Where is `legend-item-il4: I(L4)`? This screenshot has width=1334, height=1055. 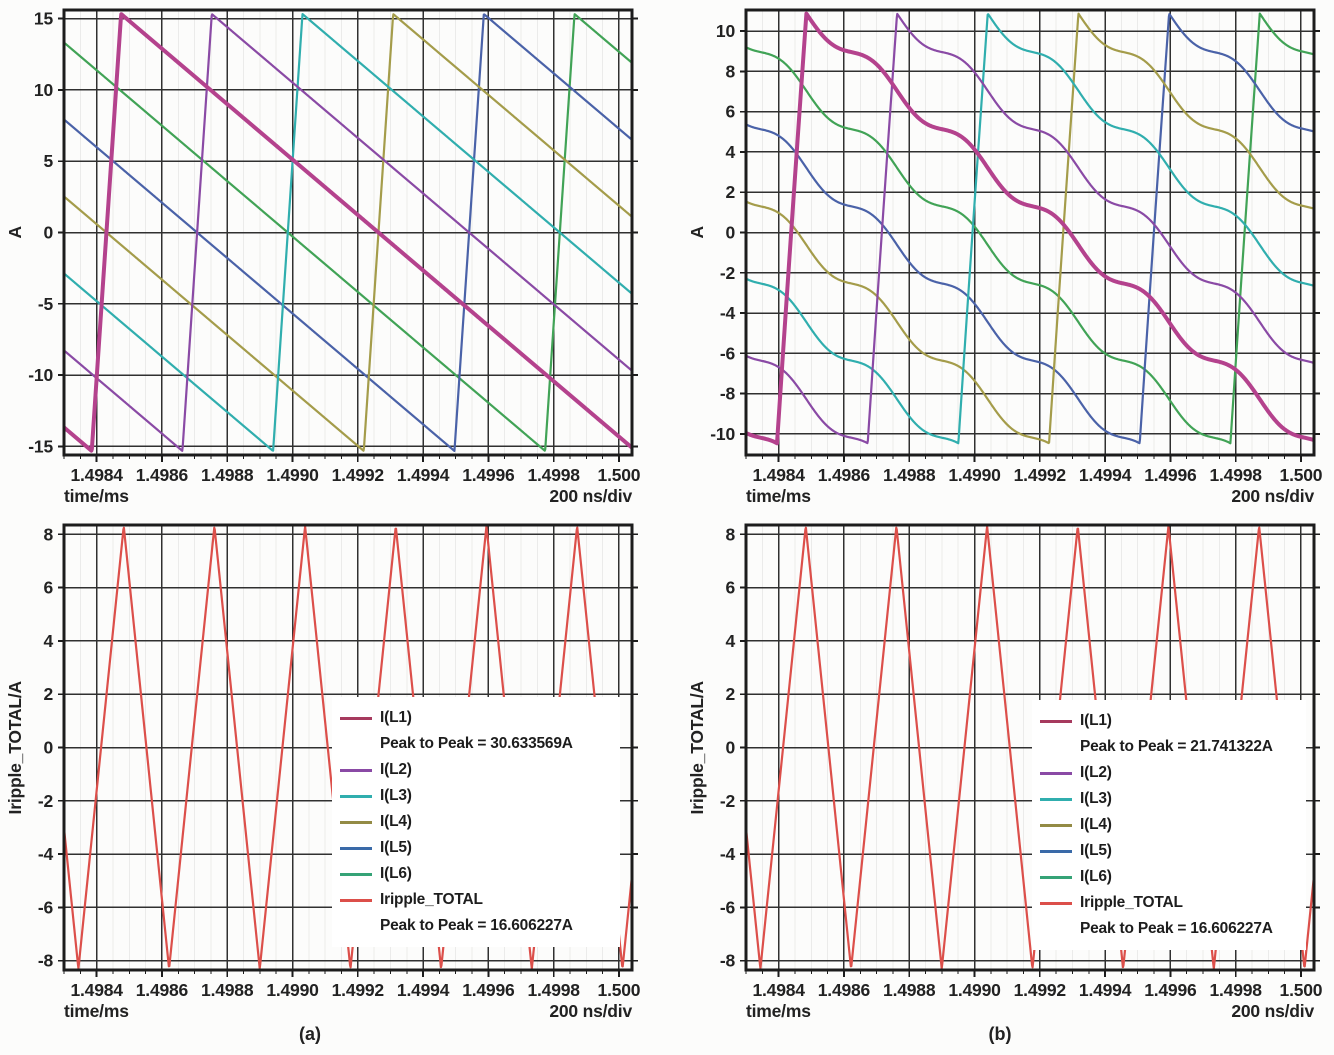 legend-item-il4: I(L4) is located at coordinates (1169, 825).